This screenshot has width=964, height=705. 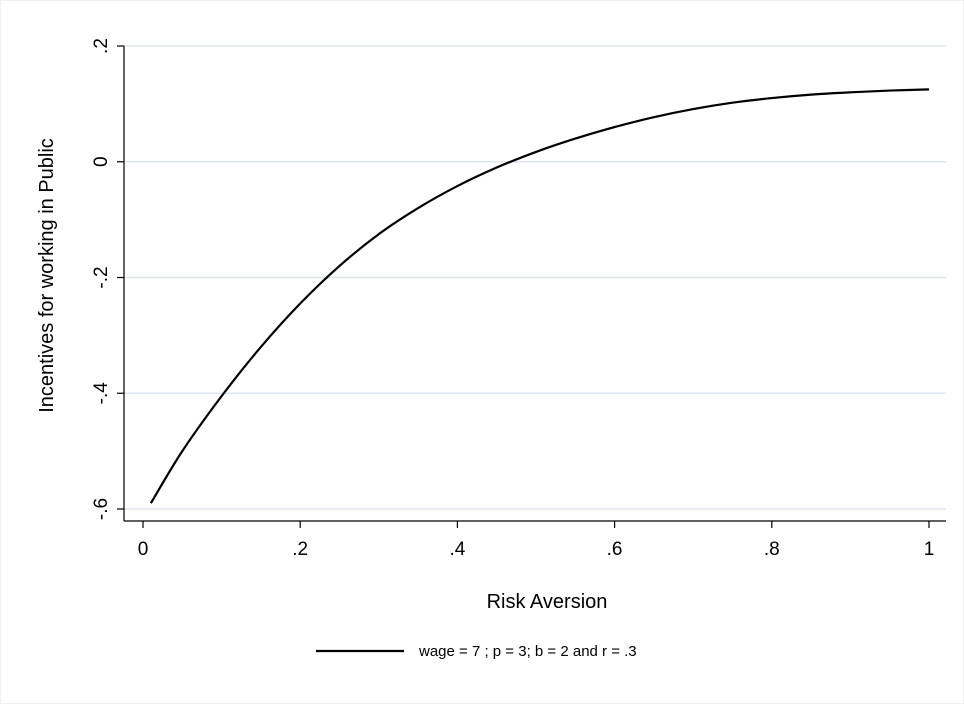 I want to click on y-tick-label-4: .2, so click(x=101, y=46).